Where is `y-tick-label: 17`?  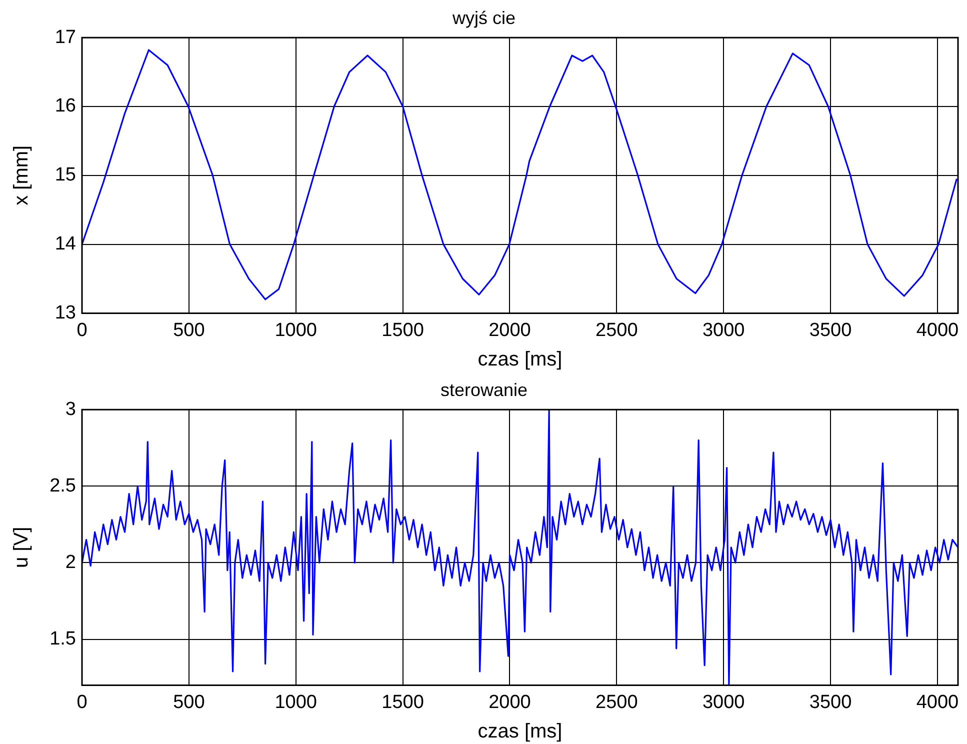 y-tick-label: 17 is located at coordinates (65, 37).